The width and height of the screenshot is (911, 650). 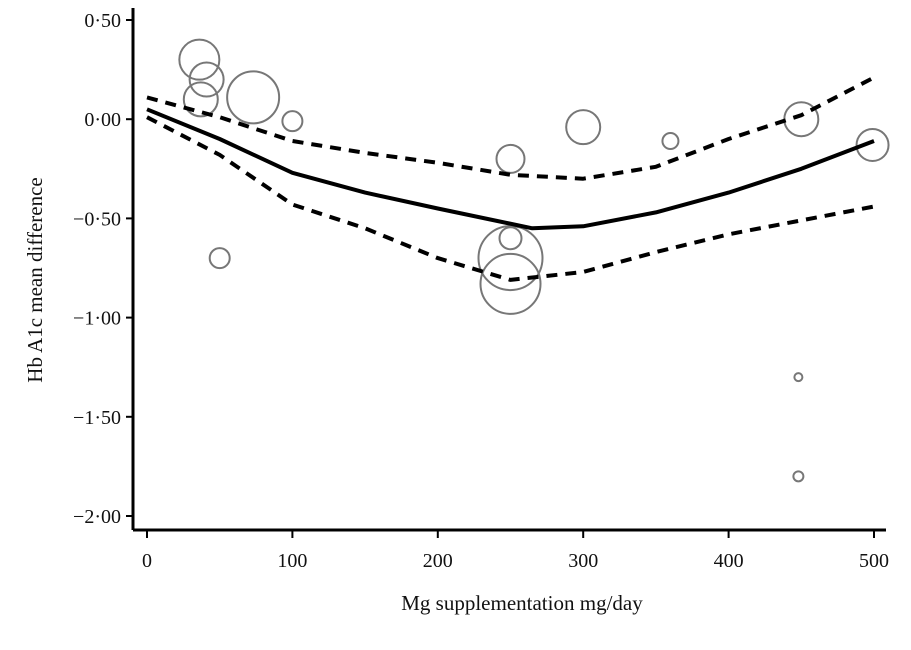 I want to click on x-tick-label: 100, so click(x=292, y=561).